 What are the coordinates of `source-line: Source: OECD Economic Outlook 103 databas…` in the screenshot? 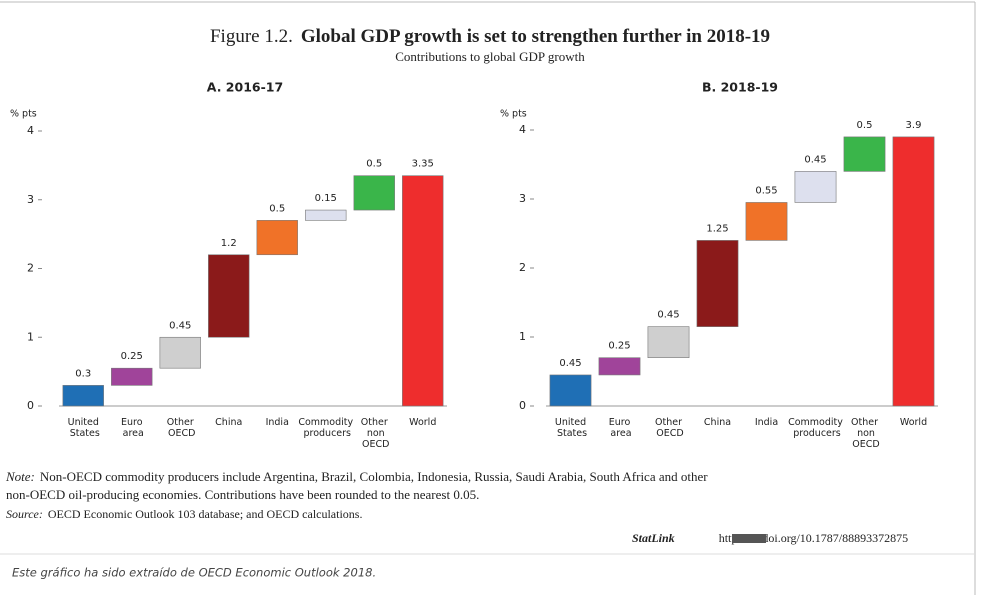 It's located at (184, 514).